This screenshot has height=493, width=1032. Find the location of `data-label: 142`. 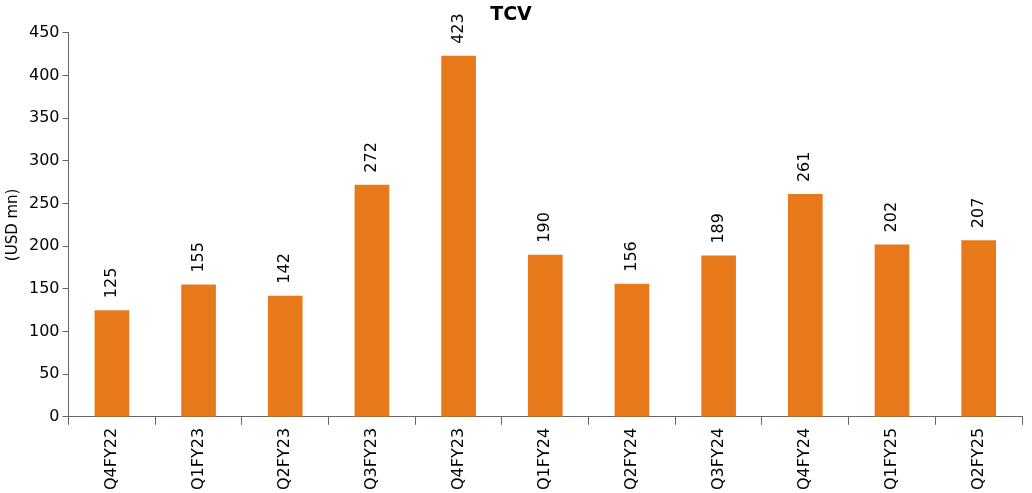

data-label: 142 is located at coordinates (284, 268).